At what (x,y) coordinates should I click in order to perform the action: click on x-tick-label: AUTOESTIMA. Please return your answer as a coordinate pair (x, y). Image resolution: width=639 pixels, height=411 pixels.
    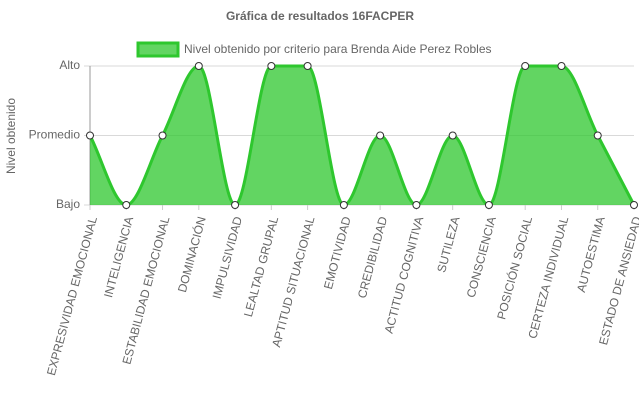
    Looking at the image, I should click on (591, 254).